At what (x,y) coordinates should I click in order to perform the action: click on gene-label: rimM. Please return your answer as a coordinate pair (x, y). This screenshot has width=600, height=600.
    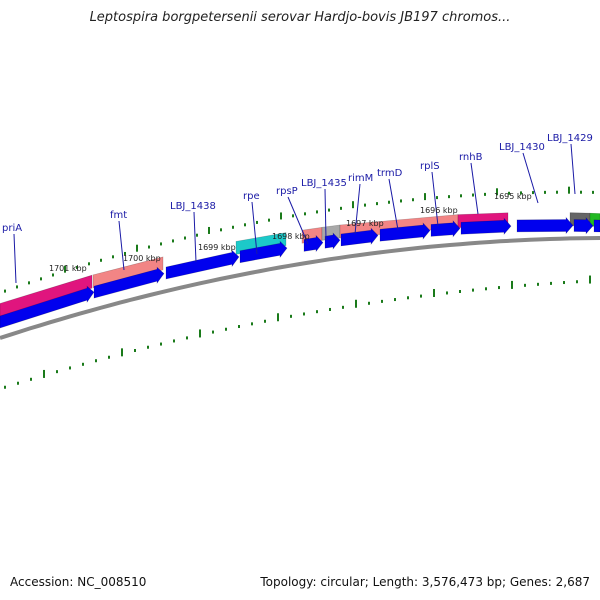
    Looking at the image, I should click on (360, 178).